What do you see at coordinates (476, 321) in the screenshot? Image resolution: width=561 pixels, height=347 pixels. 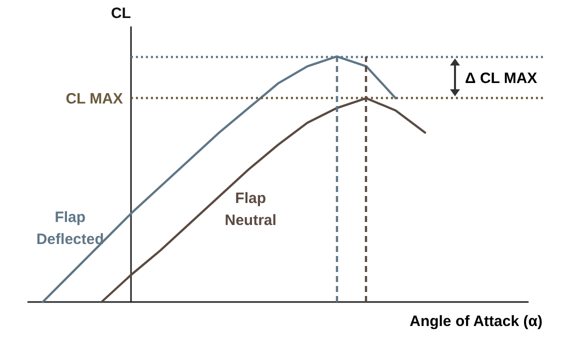 I see `x-axis-title: Angle of Attack (α)` at bounding box center [476, 321].